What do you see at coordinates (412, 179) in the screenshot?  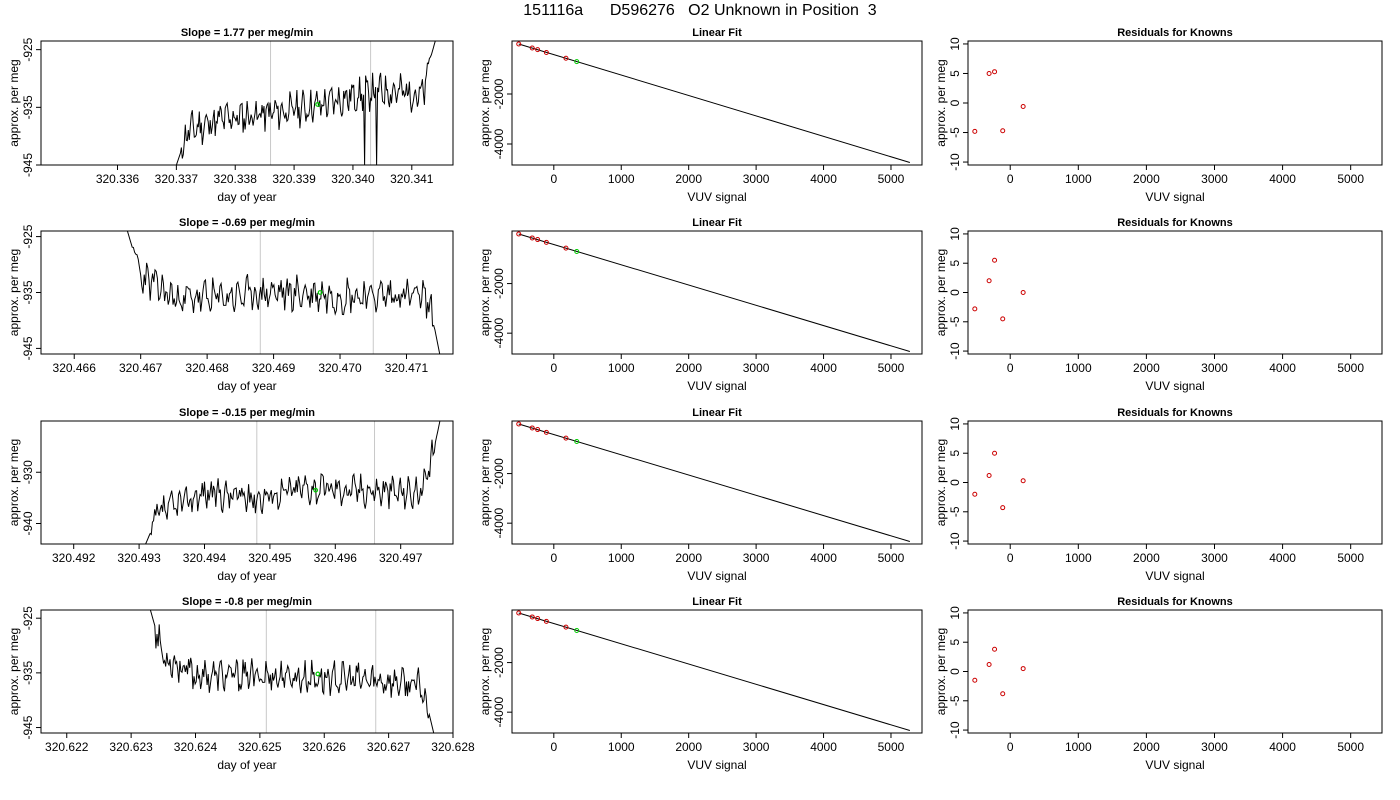 I see `x-tick-label: 320.341` at bounding box center [412, 179].